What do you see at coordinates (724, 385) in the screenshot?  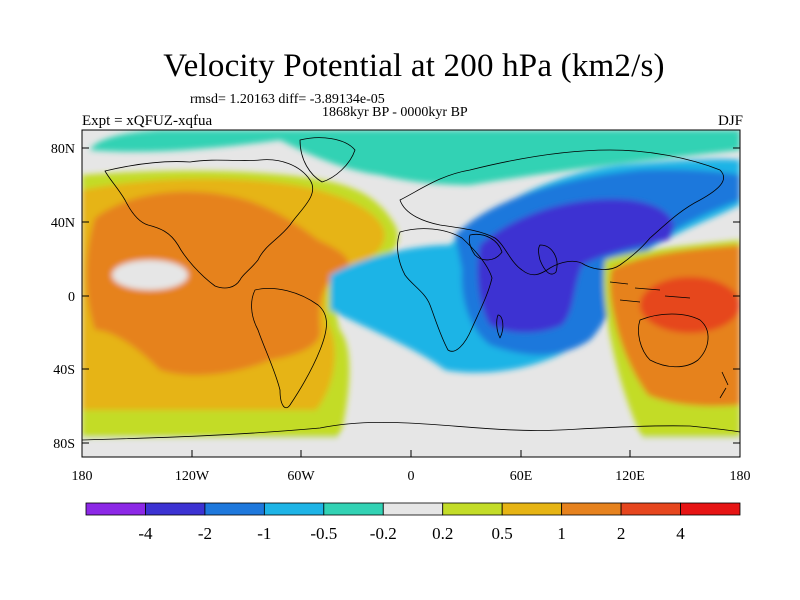 I see `coast-new-zealand` at bounding box center [724, 385].